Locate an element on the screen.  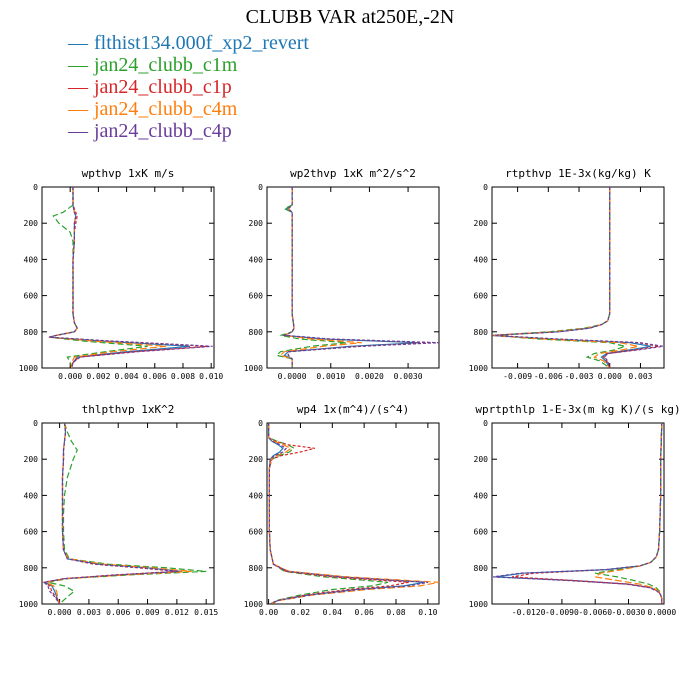
legend-item: — jan24_clubb_c1p is located at coordinates (150, 87).